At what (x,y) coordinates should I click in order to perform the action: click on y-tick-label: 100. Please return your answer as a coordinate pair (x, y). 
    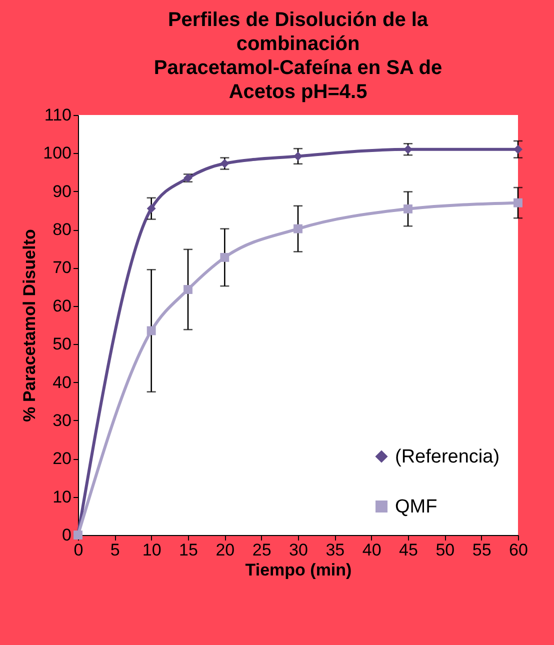
    Looking at the image, I should click on (57, 153).